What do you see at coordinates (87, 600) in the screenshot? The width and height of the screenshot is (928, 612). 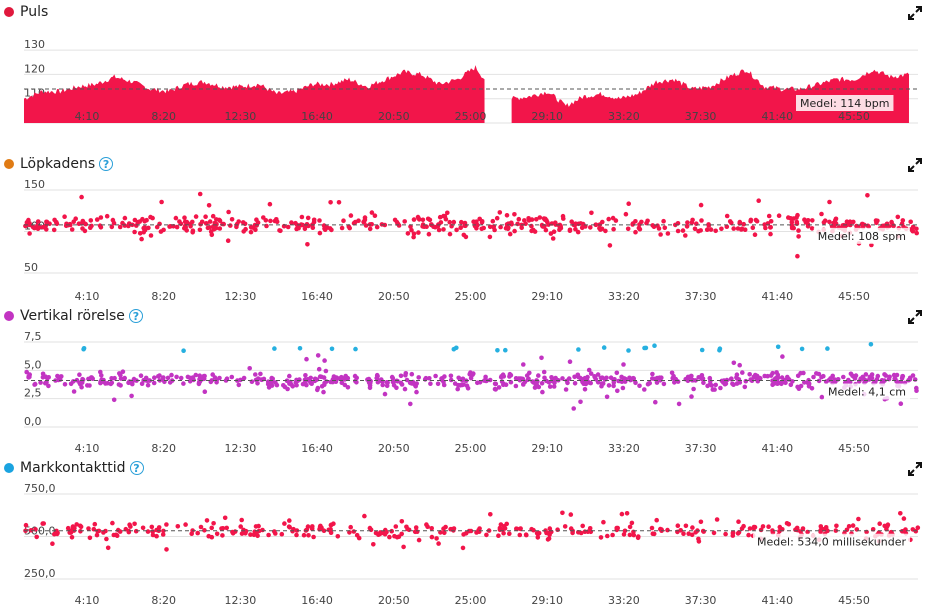 I see `x-tick-label: 4:10` at bounding box center [87, 600].